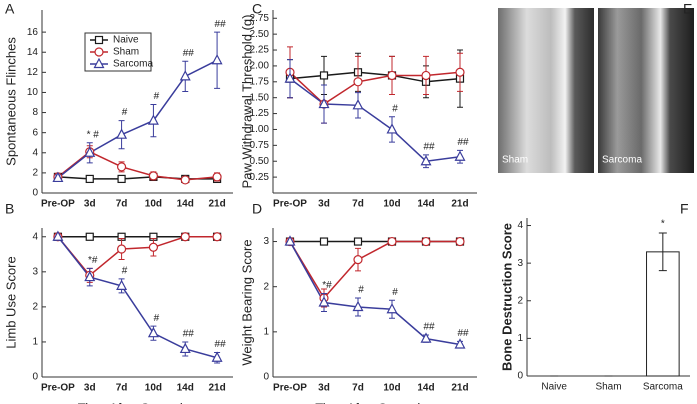 The image size is (697, 404). I want to click on image-label: Sham, so click(515, 160).